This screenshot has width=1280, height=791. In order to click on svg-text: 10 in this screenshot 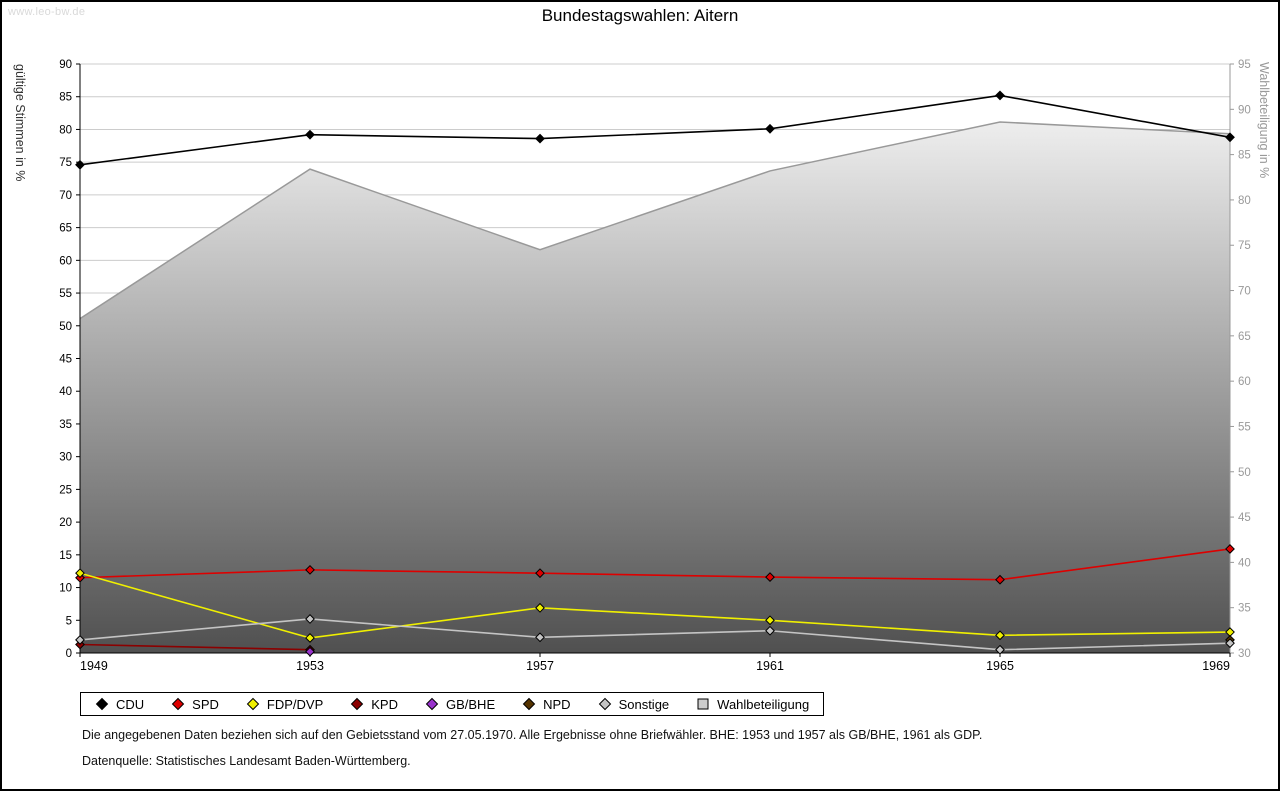, I will do `click(65, 589)`.